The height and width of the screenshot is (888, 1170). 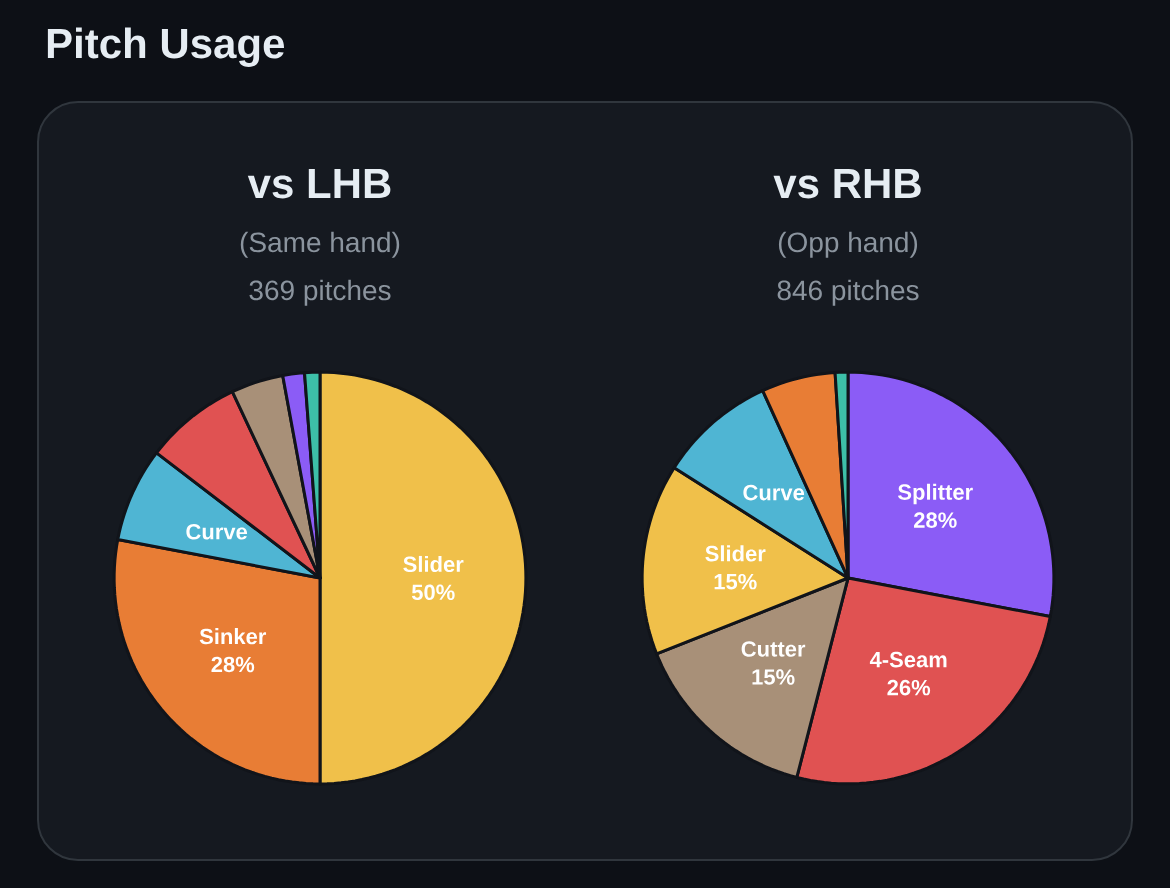 I want to click on slice-label: Sinker, so click(x=233, y=636).